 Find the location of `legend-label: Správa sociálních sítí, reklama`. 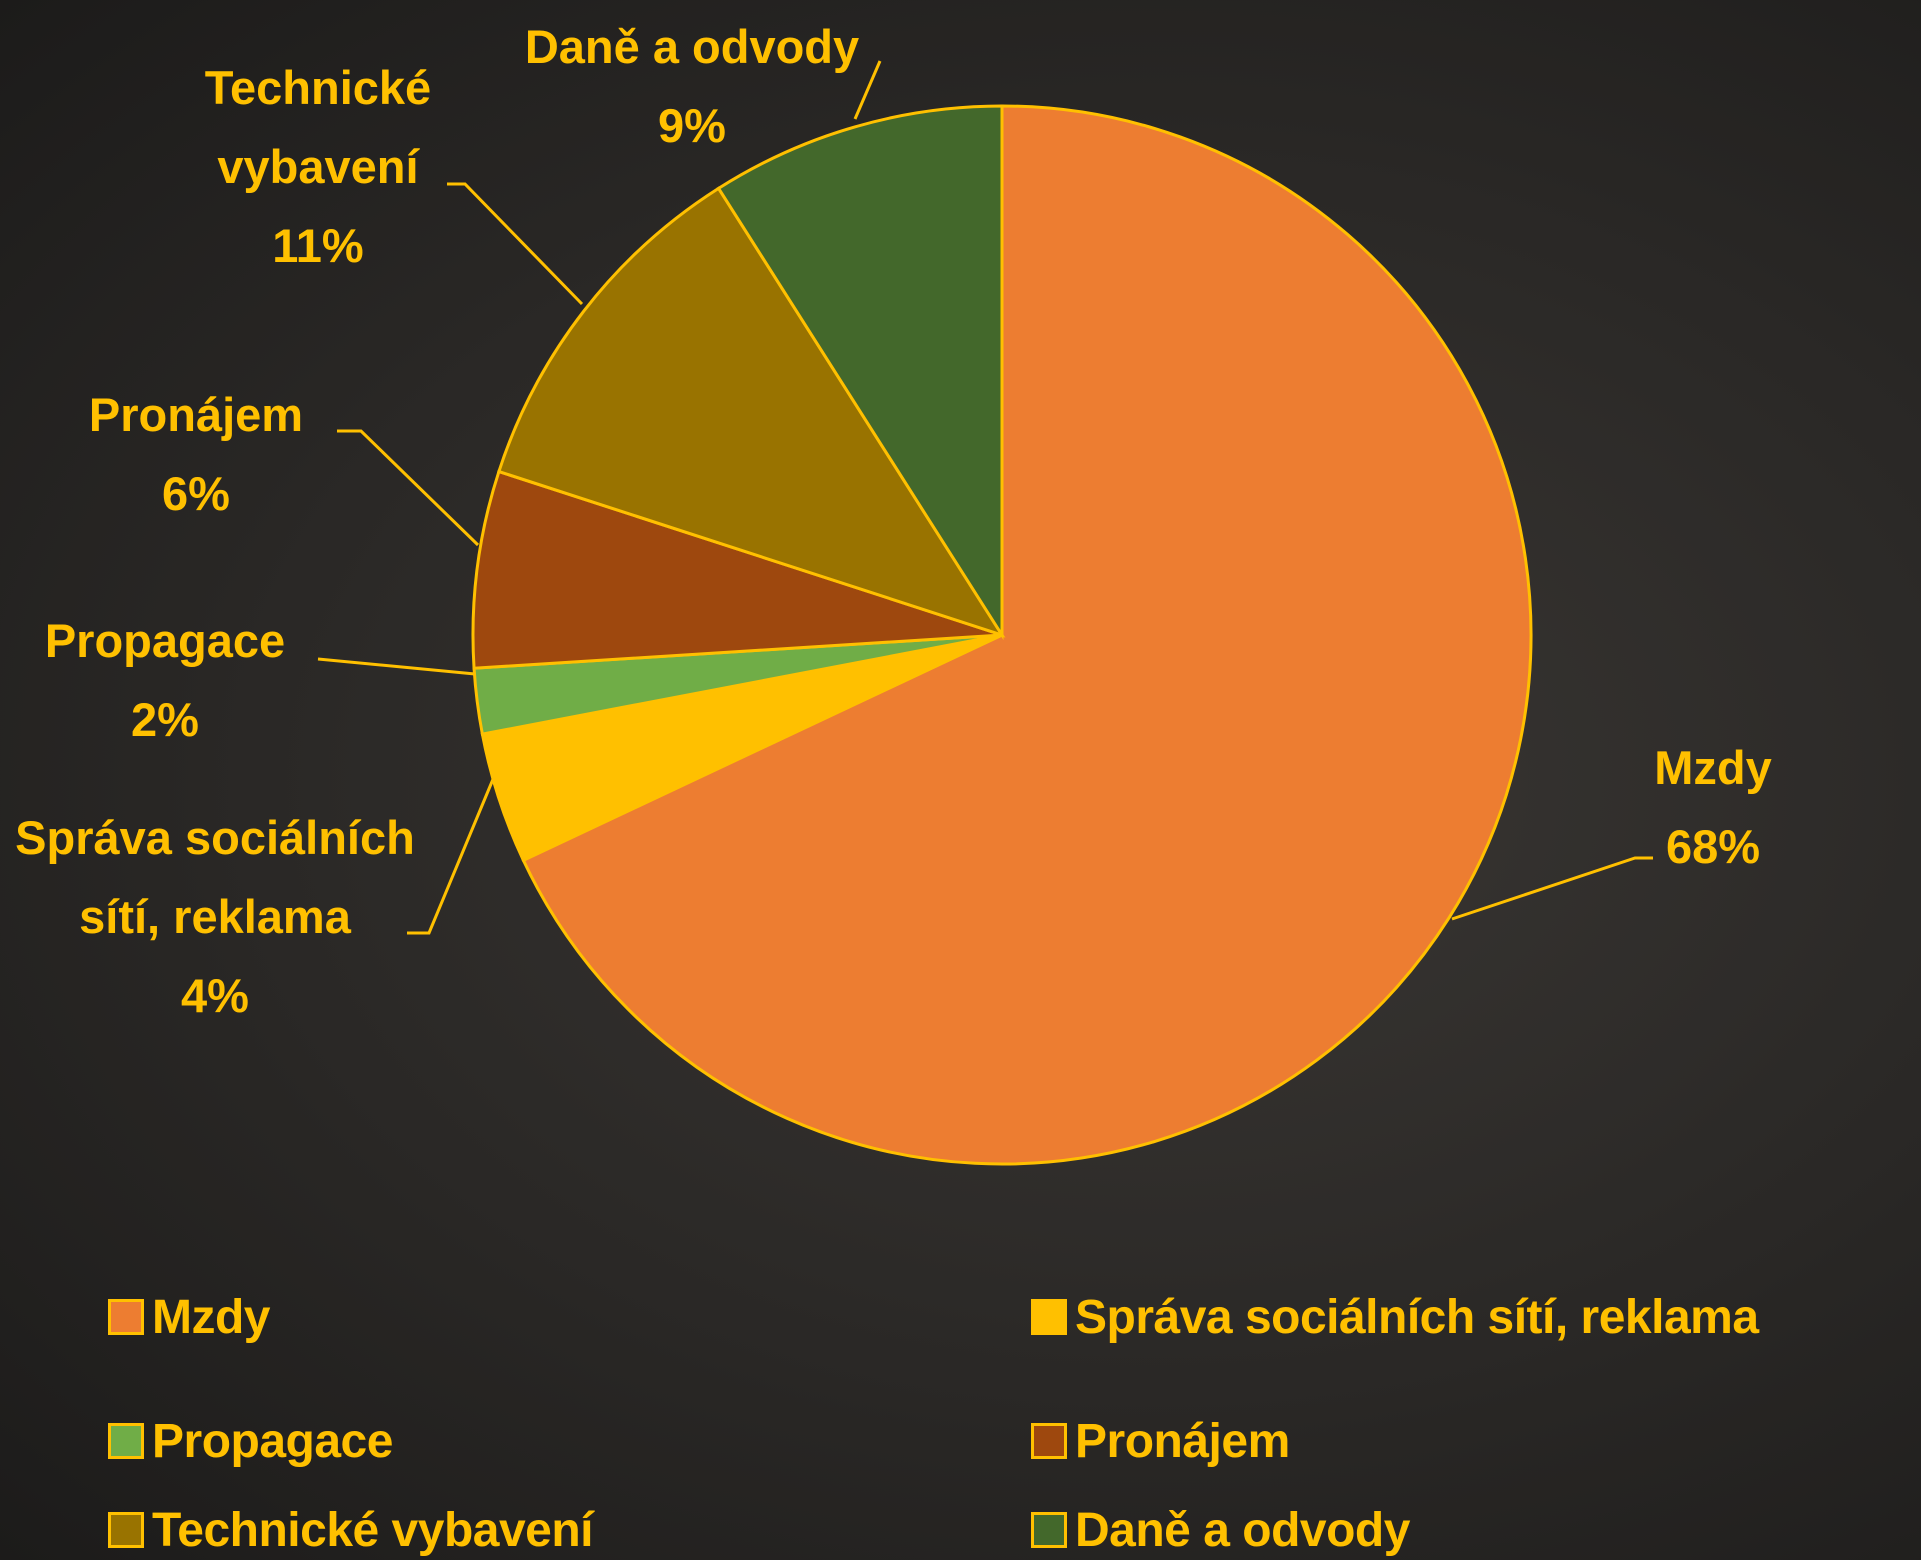

legend-label: Správa sociálních sítí, reklama is located at coordinates (1417, 1317).